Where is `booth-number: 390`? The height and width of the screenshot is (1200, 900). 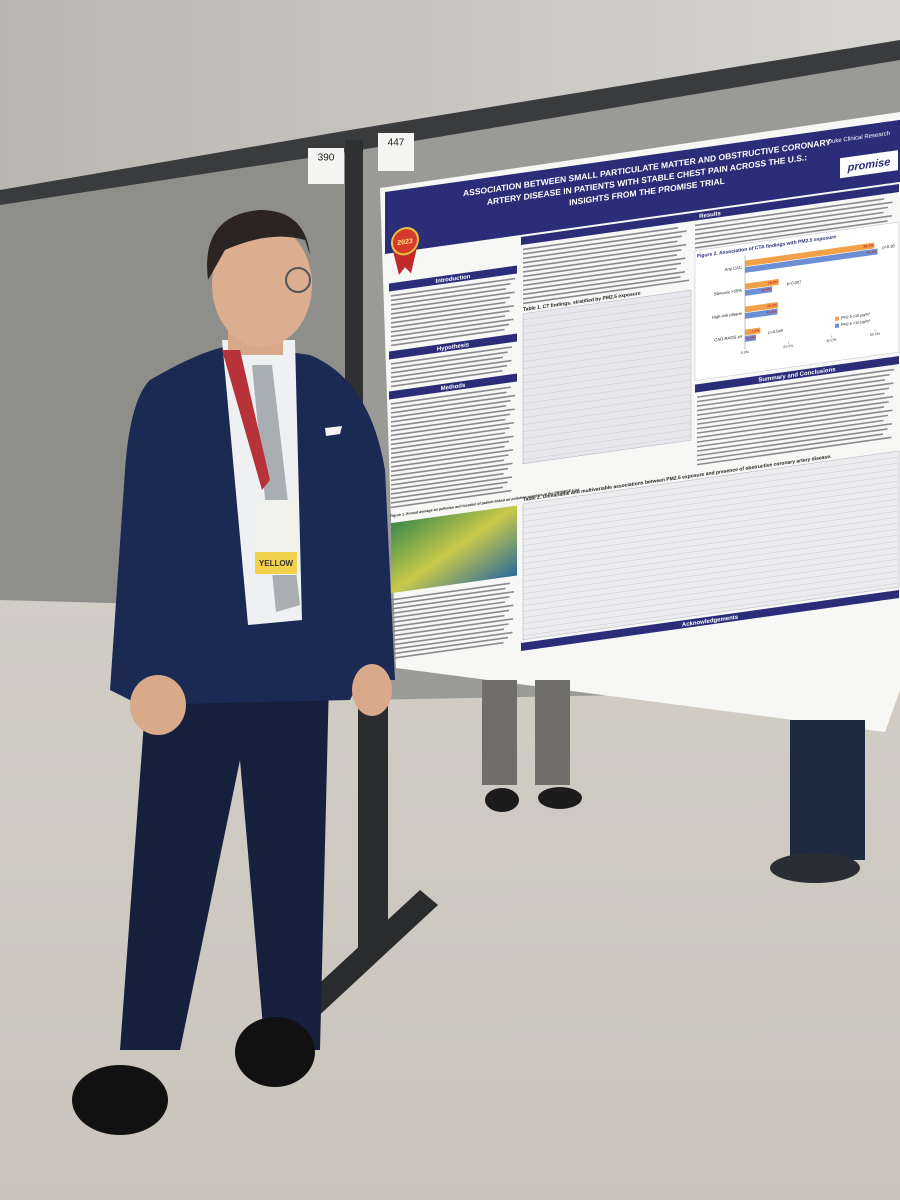
booth-number: 390 is located at coordinates (326, 158).